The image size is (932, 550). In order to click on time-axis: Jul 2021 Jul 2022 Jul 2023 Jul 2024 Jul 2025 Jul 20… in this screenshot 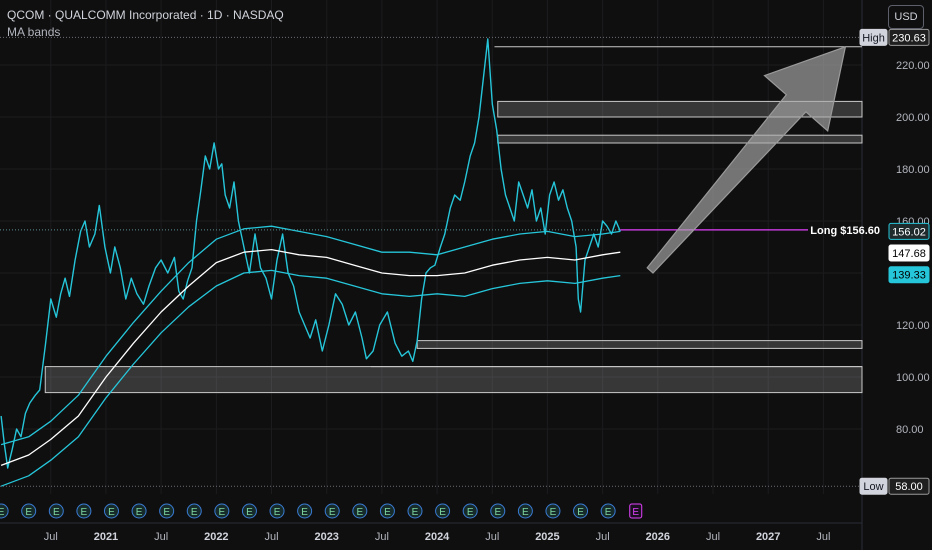, I will do `click(437, 537)`.